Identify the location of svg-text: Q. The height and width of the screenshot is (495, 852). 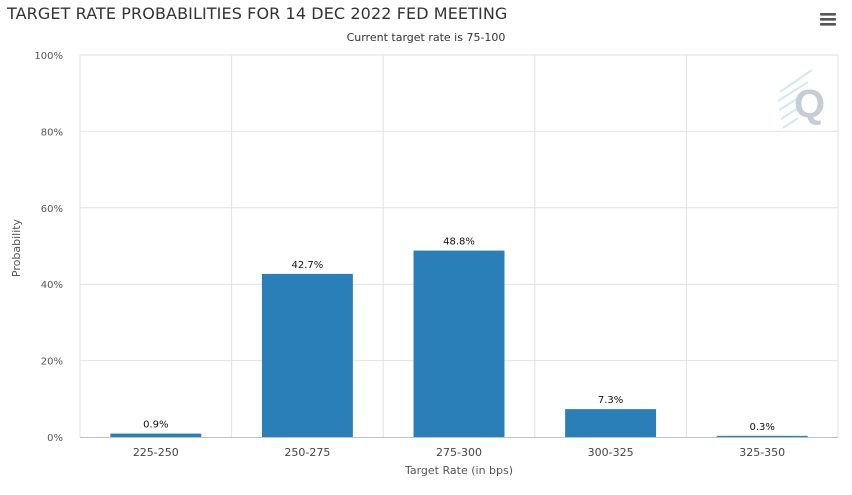
(809, 104).